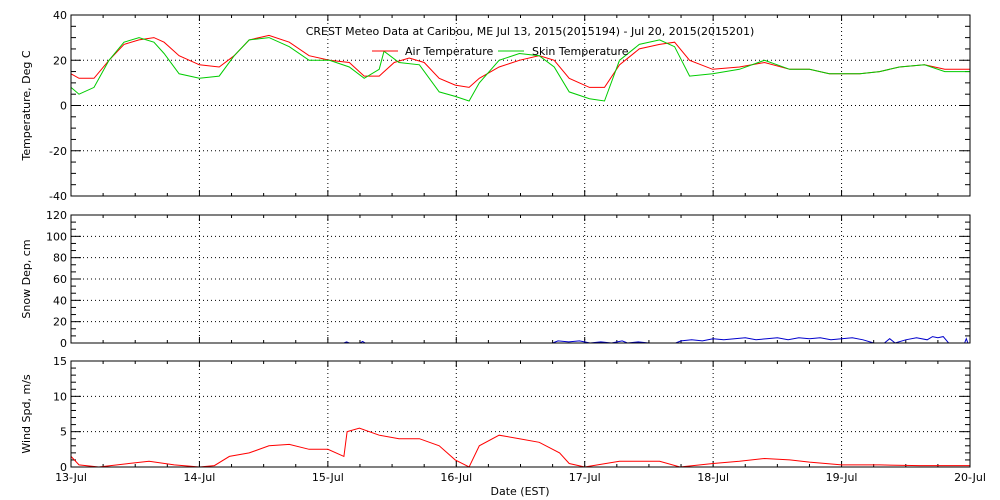 This screenshot has width=1000, height=500. I want to click on x-tick-label: 19-Jul, so click(842, 477).